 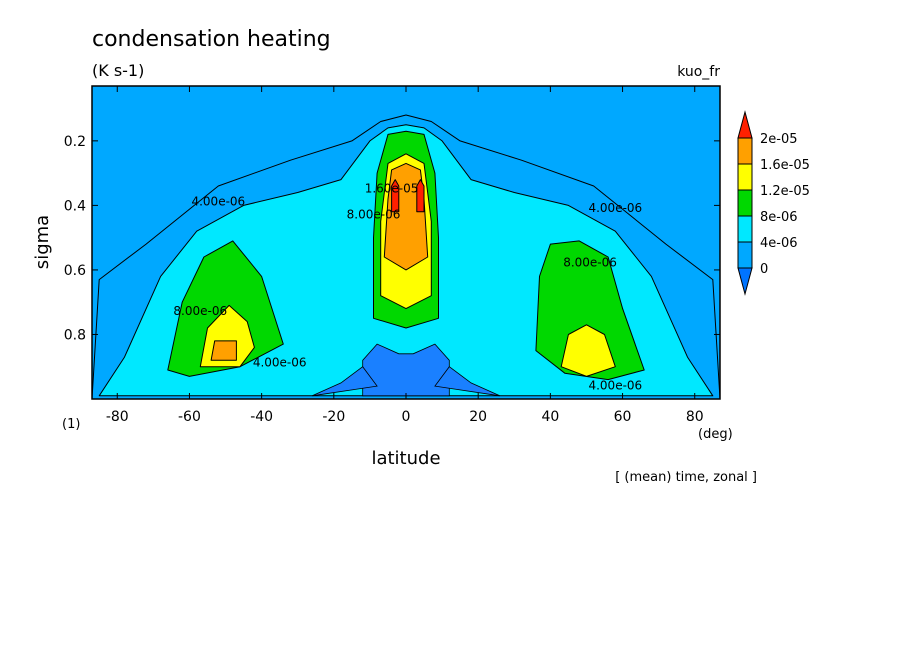 What do you see at coordinates (779, 139) in the screenshot?
I see `colorbar-label: 2e-05` at bounding box center [779, 139].